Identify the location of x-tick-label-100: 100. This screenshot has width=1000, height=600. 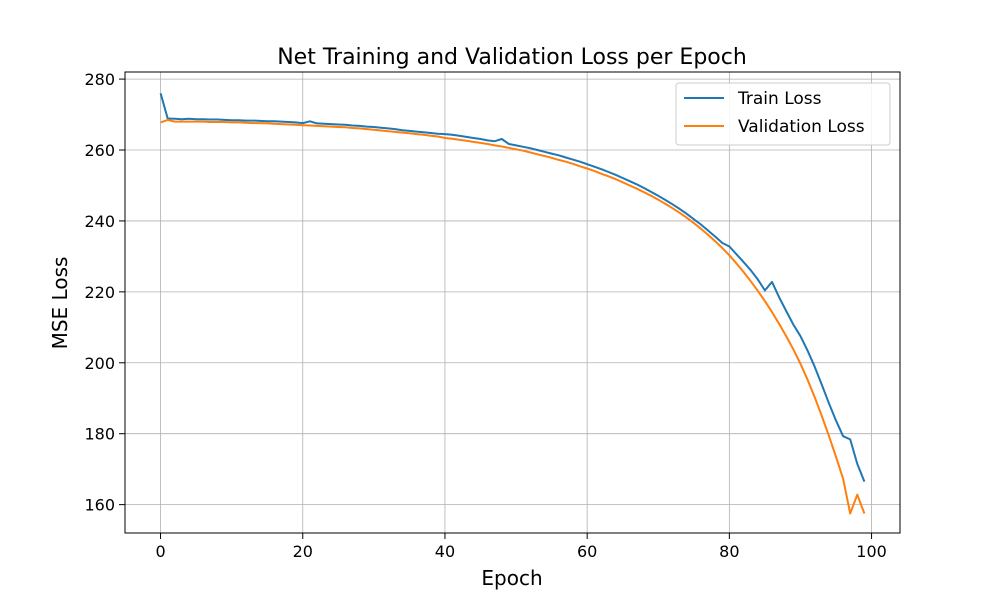
(871, 551).